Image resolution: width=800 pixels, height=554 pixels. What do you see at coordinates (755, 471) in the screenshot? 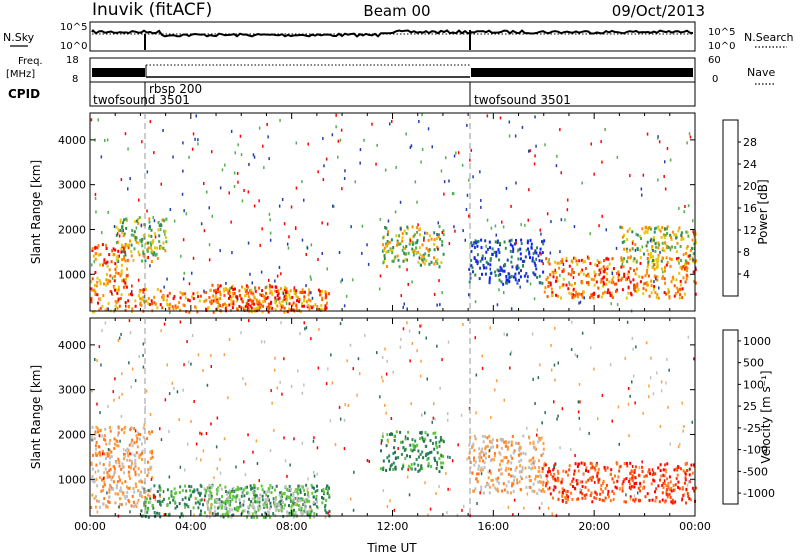
I see `colorbar-tick-label: -500` at bounding box center [755, 471].